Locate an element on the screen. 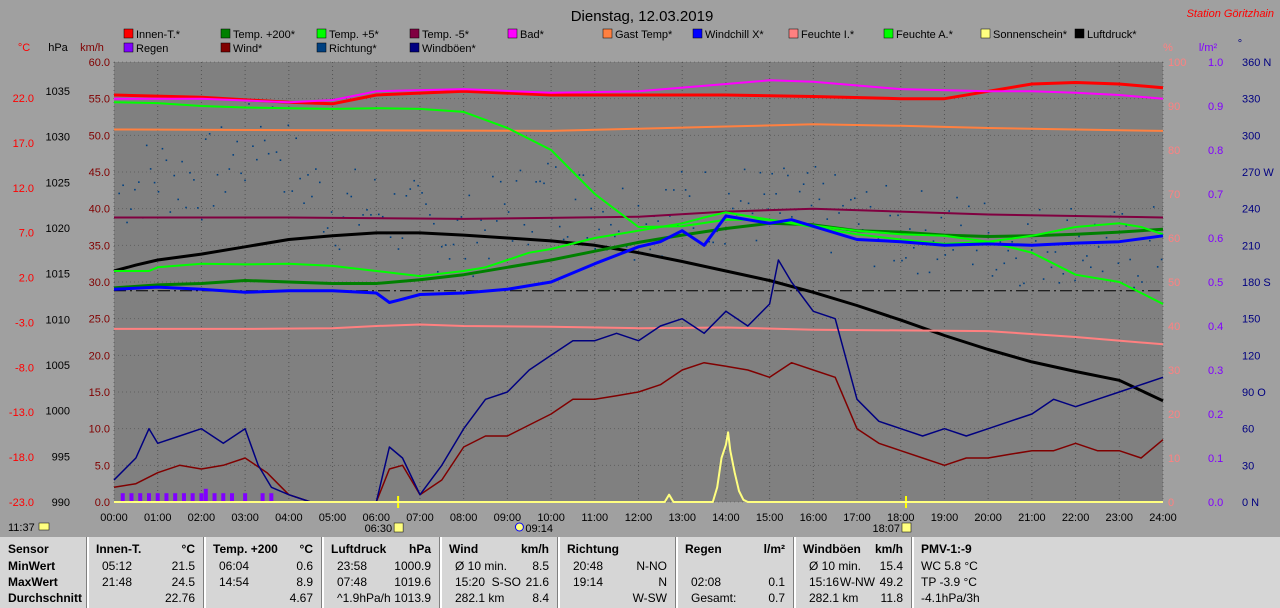  table-separator is located at coordinates (204, 572).